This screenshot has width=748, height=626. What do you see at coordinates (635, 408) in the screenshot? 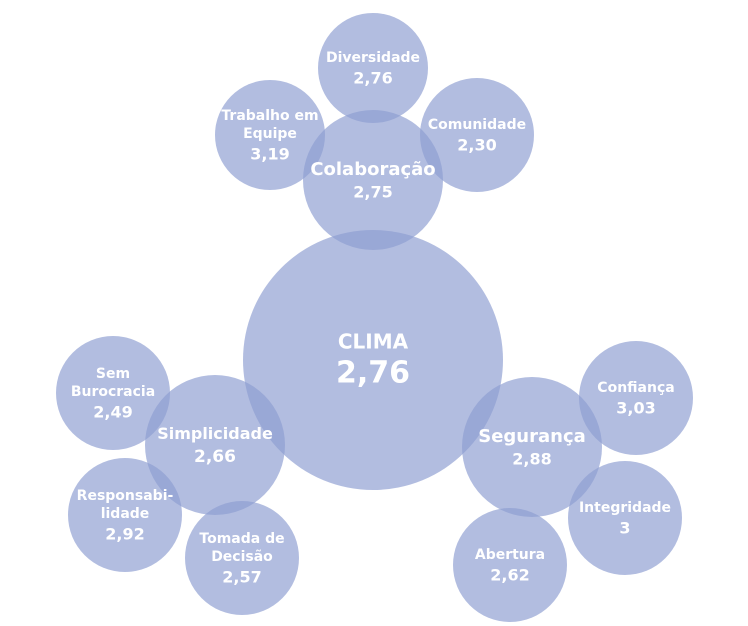
I see `node-value: 3,03` at bounding box center [635, 408].